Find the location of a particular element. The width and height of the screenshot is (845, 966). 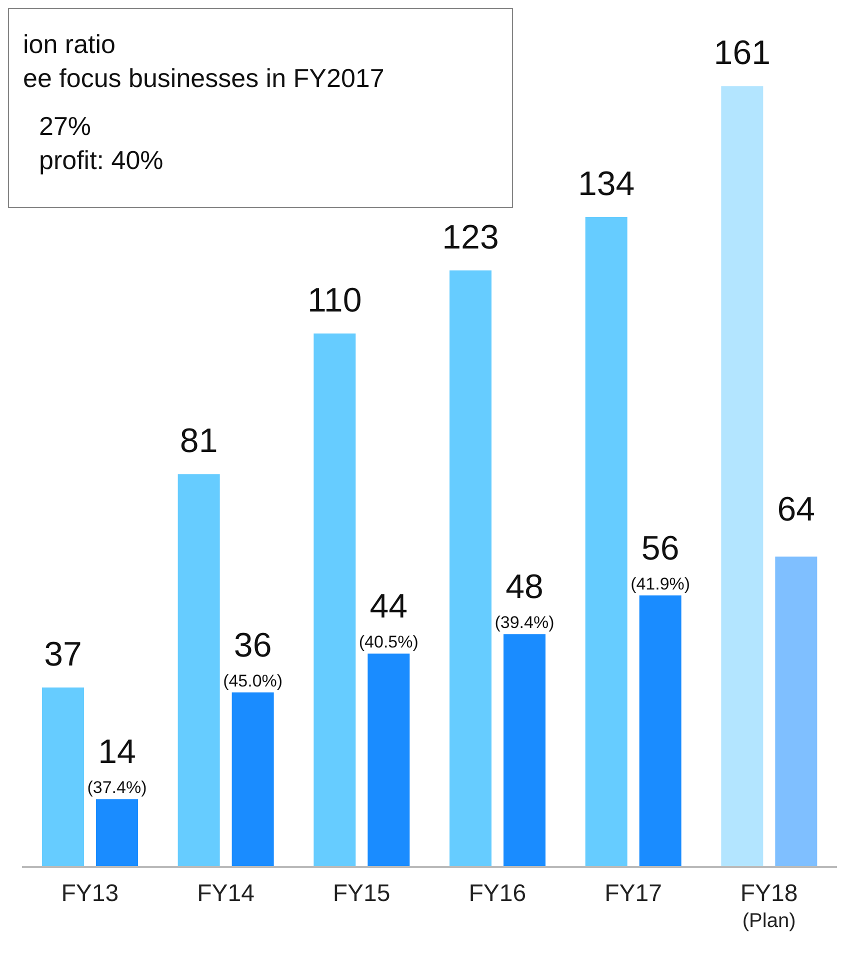

annotation: (37.4%) is located at coordinates (117, 788).